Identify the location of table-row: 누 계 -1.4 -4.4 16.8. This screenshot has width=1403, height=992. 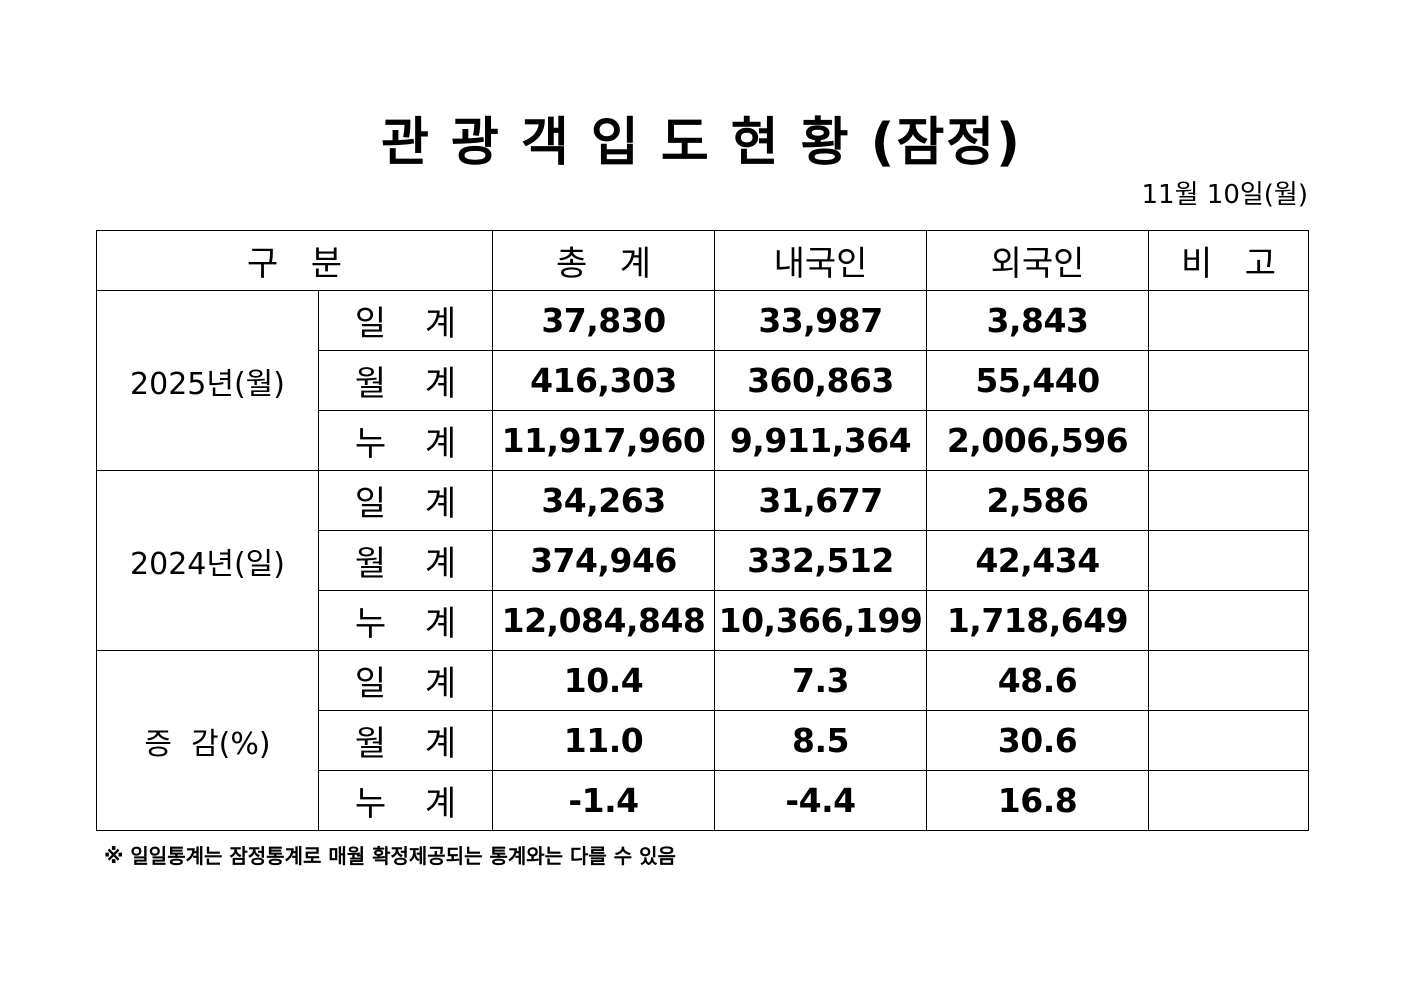
(703, 800).